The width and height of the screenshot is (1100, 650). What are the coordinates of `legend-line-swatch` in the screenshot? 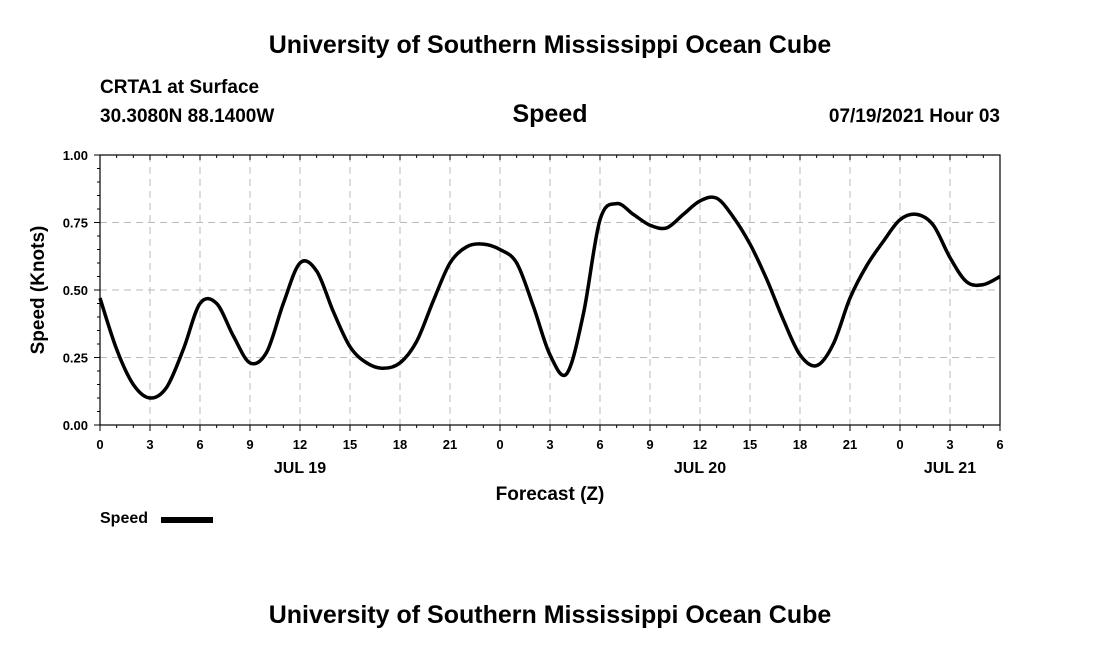 It's located at (187, 520).